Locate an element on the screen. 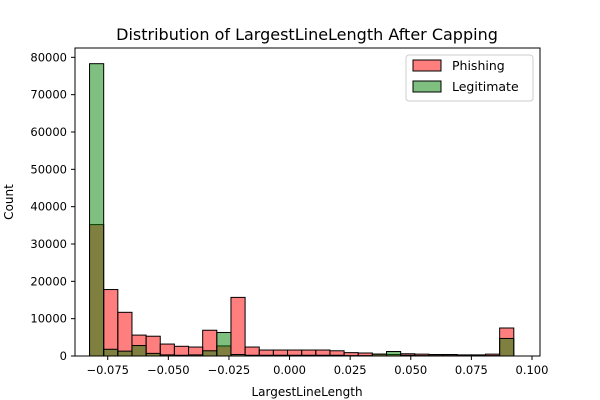 This screenshot has height=400, width=600. x-tick-label: 0.025 is located at coordinates (350, 370).